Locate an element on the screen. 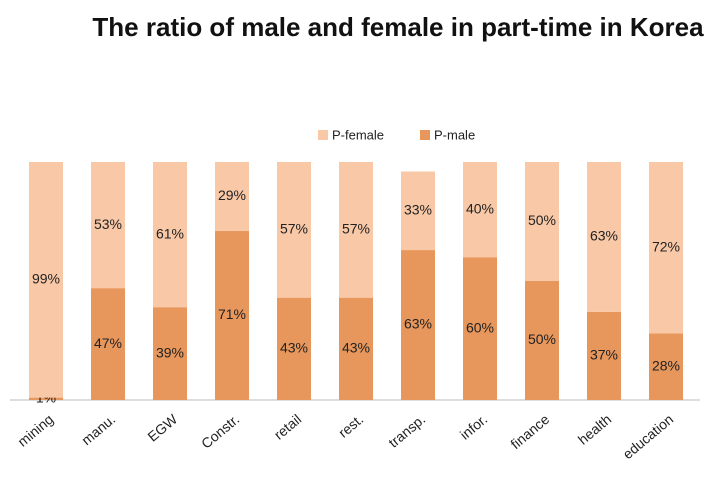  legend-label: P-female is located at coordinates (358, 134).